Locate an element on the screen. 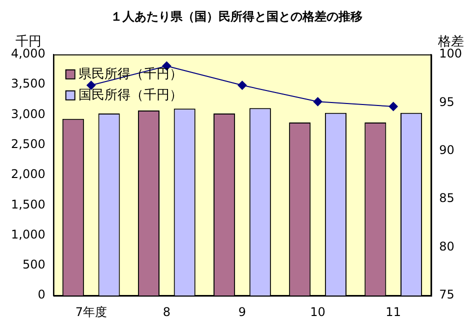 The image size is (473, 334). legend-label: 国民所得（千円） is located at coordinates (130, 95).